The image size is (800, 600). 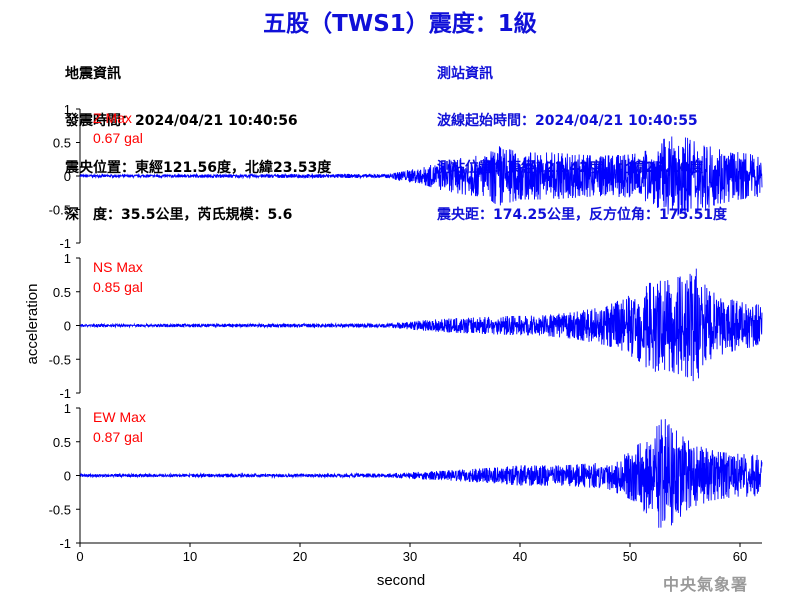 What do you see at coordinates (62, 292) in the screenshot?
I see `y-tick-label-ns: 0.5` at bounding box center [62, 292].